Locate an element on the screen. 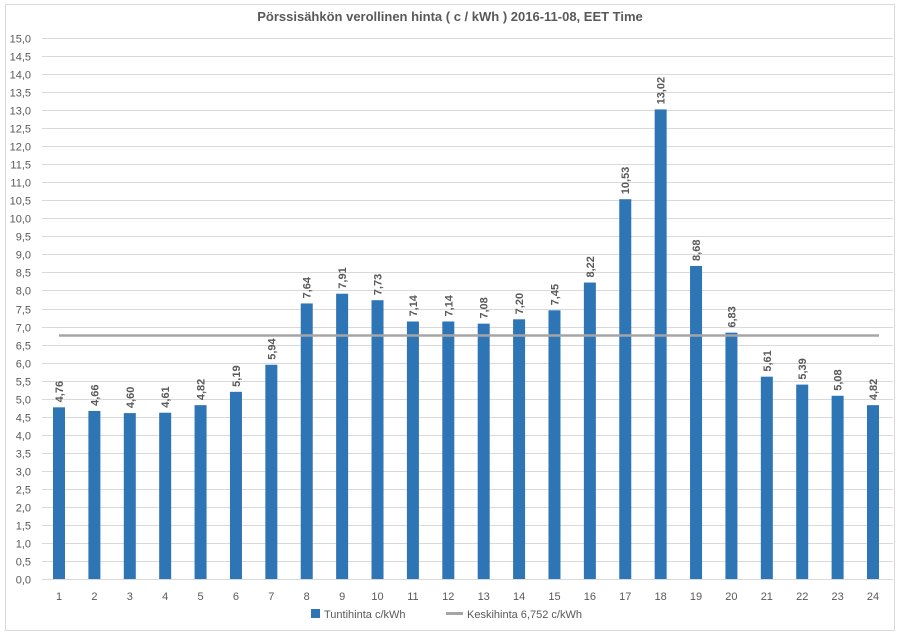  data-label: 5,61 is located at coordinates (768, 360).